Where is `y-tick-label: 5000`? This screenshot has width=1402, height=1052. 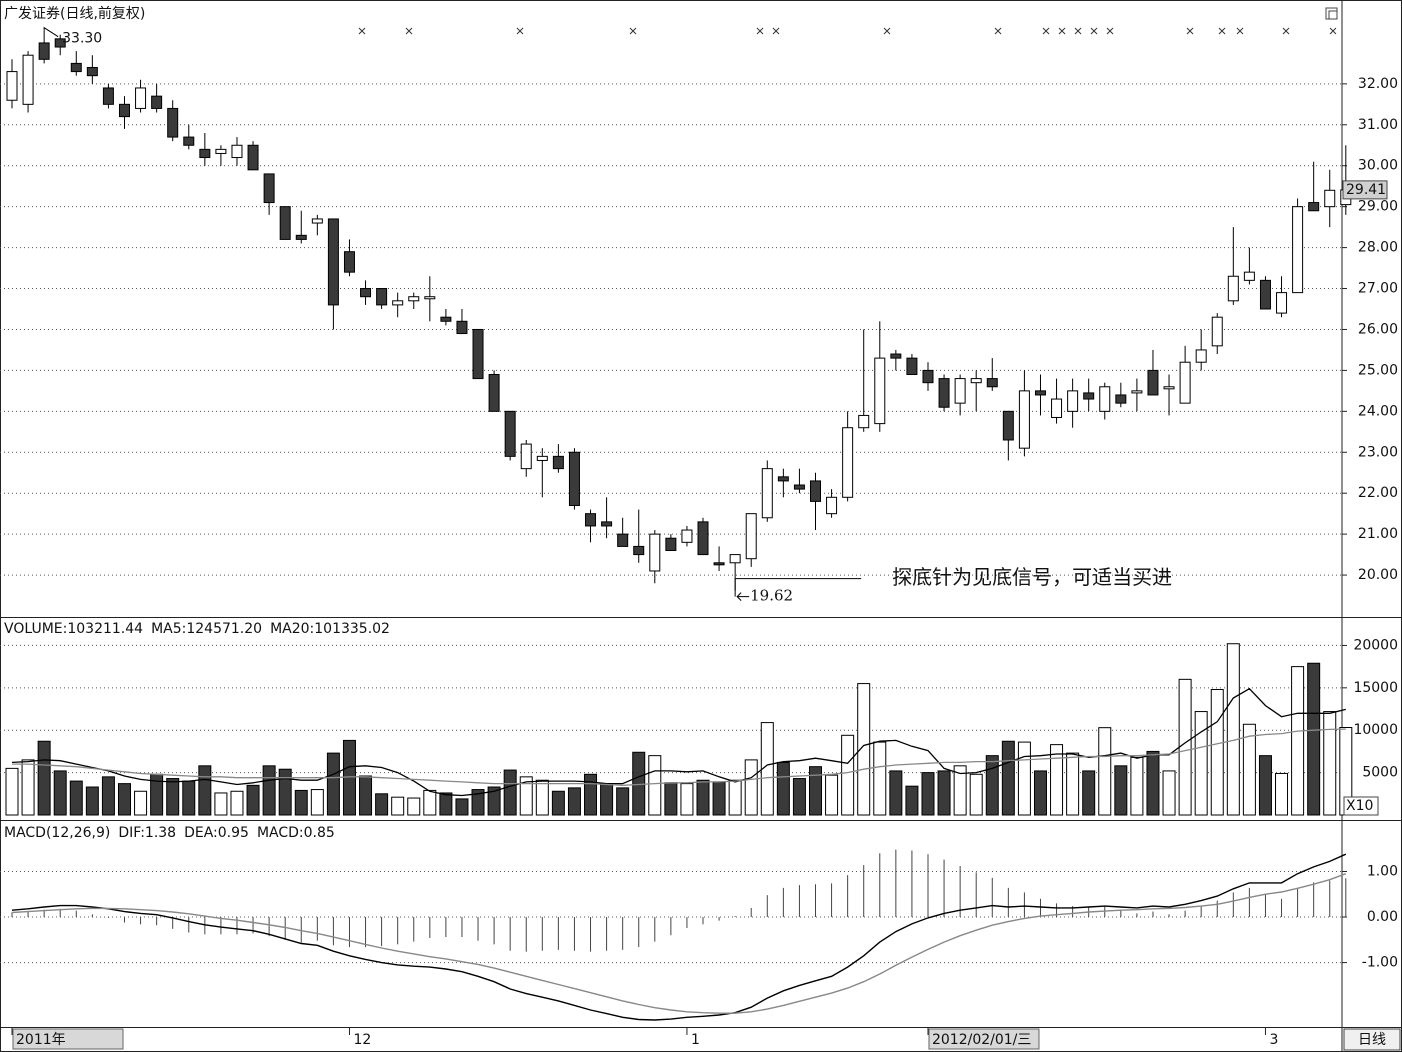 y-tick-label: 5000 is located at coordinates (1380, 773).